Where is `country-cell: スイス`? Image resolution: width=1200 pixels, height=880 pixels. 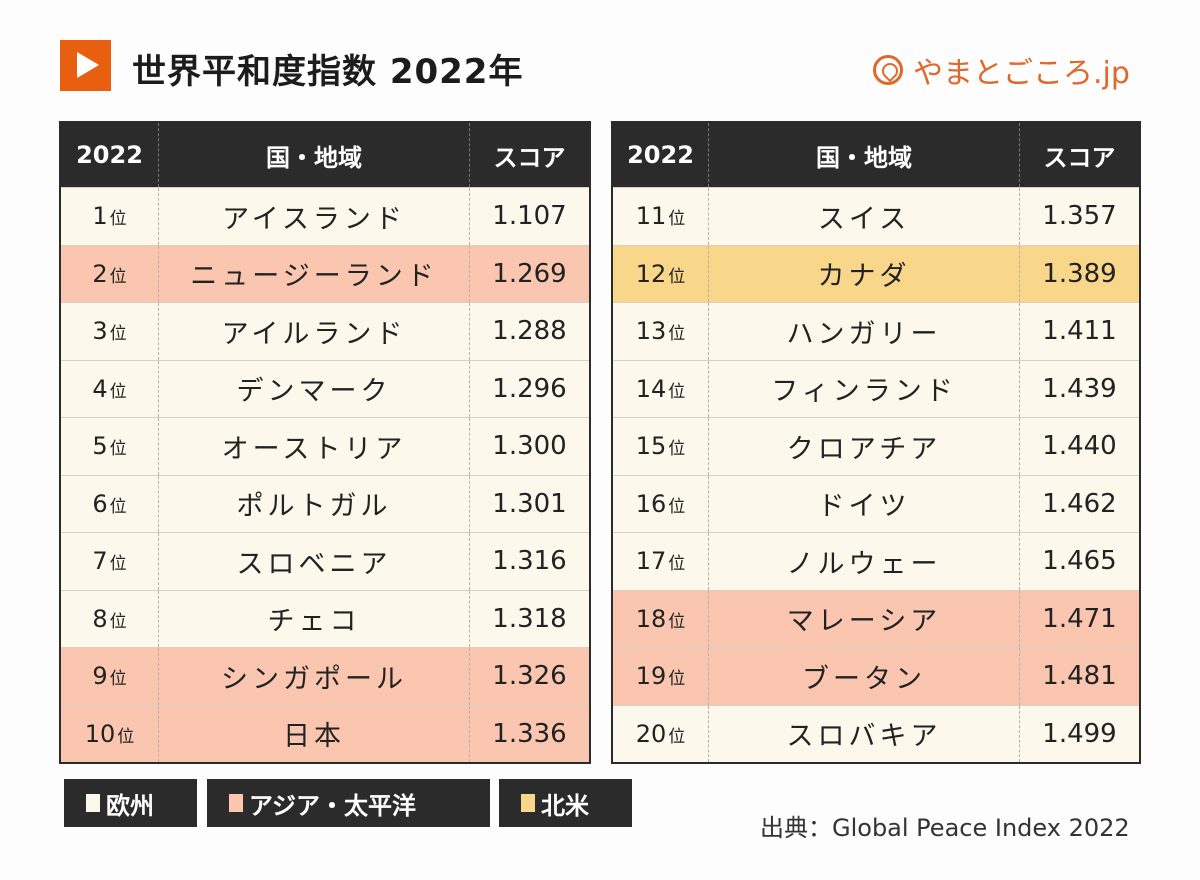 country-cell: スイス is located at coordinates (864, 216).